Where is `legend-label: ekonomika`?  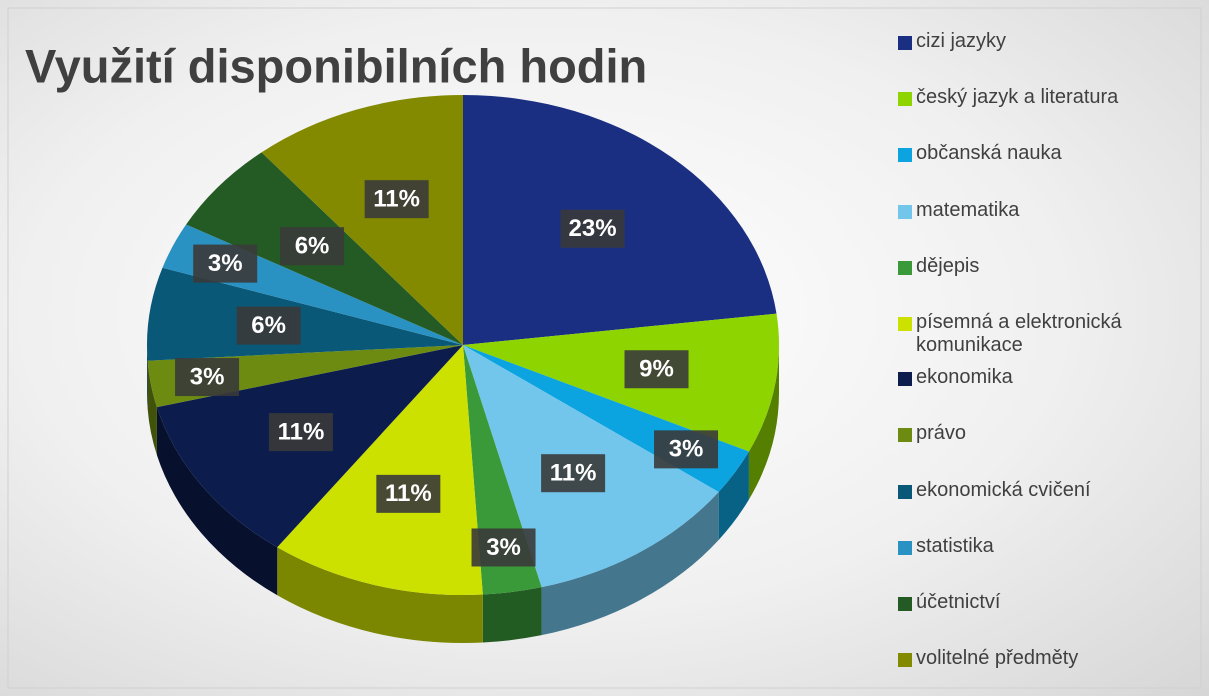 legend-label: ekonomika is located at coordinates (964, 377).